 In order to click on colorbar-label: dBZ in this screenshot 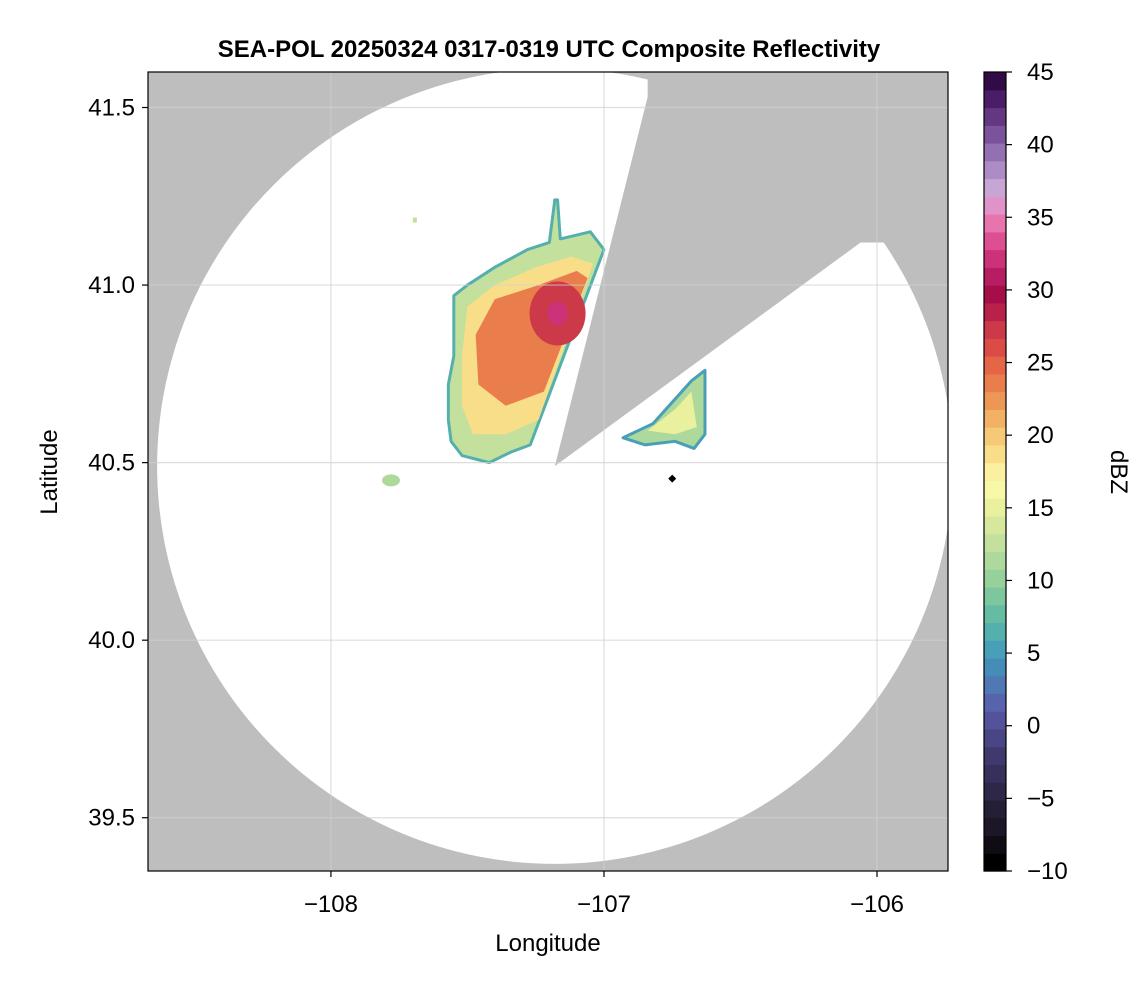, I will do `click(1118, 472)`.